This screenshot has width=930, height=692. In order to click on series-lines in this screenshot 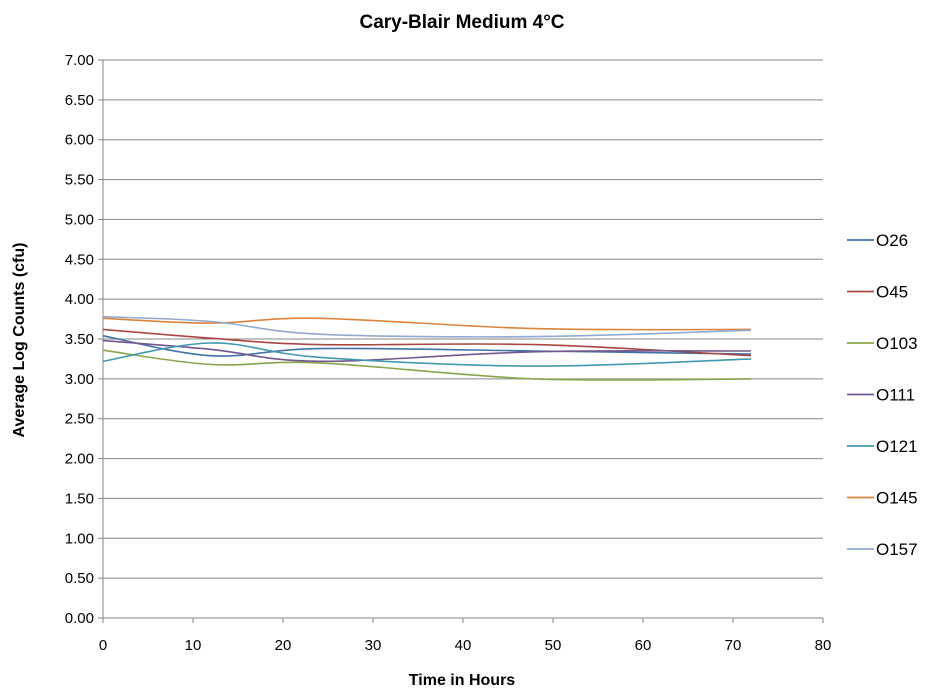, I will do `click(427, 348)`.